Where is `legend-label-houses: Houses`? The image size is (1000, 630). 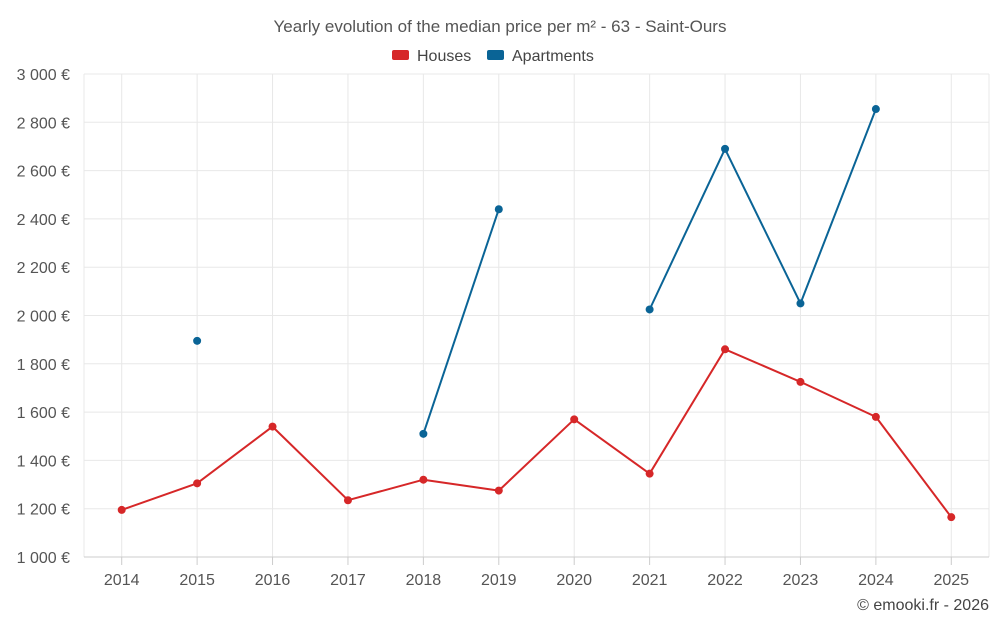
legend-label-houses: Houses is located at coordinates (444, 56).